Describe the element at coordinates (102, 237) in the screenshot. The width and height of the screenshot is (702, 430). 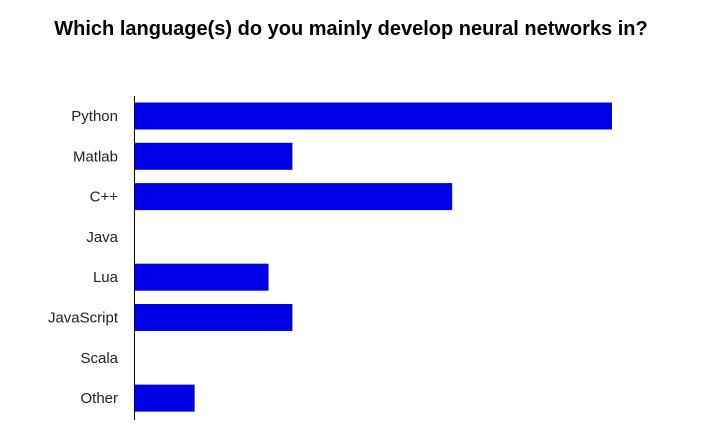
I see `category-label-java: Java` at that location.